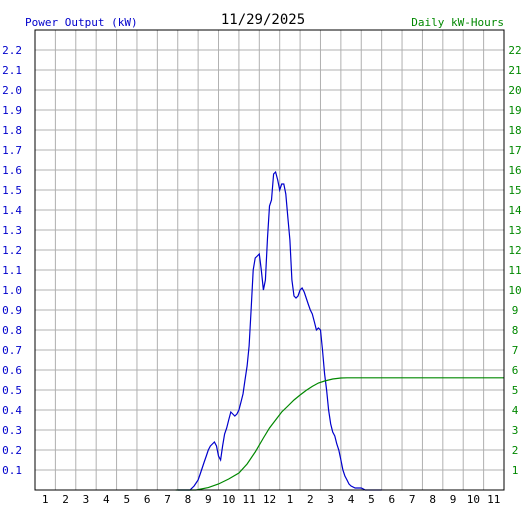  What do you see at coordinates (514, 130) in the screenshot?
I see `y-right-tick-label: 18` at bounding box center [514, 130].